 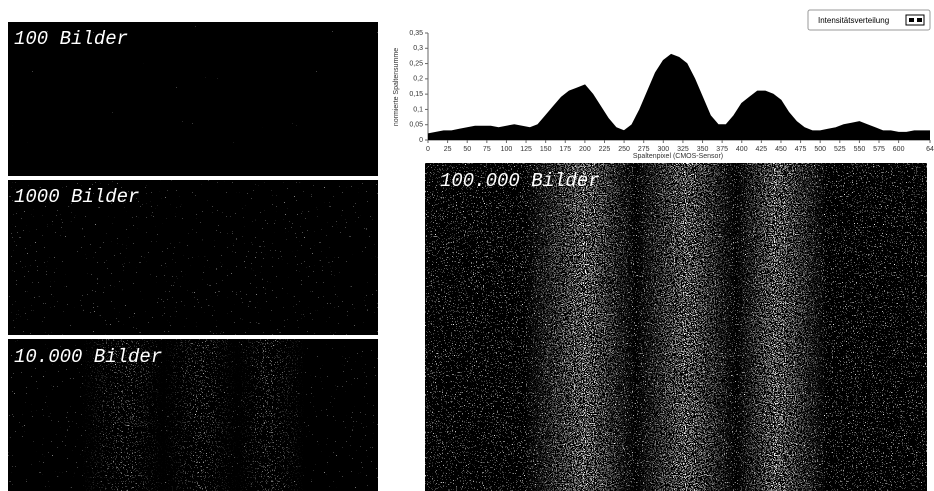 I want to click on x-tick-label: 100, so click(x=507, y=149).